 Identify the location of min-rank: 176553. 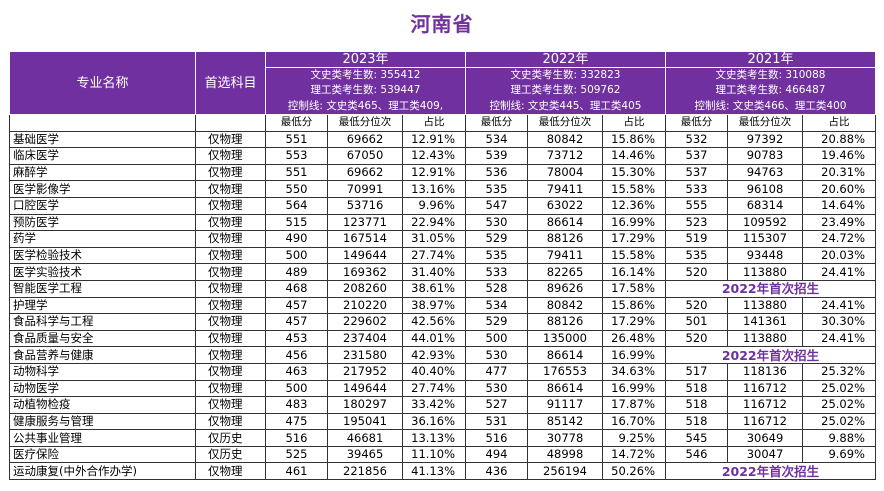
(565, 371).